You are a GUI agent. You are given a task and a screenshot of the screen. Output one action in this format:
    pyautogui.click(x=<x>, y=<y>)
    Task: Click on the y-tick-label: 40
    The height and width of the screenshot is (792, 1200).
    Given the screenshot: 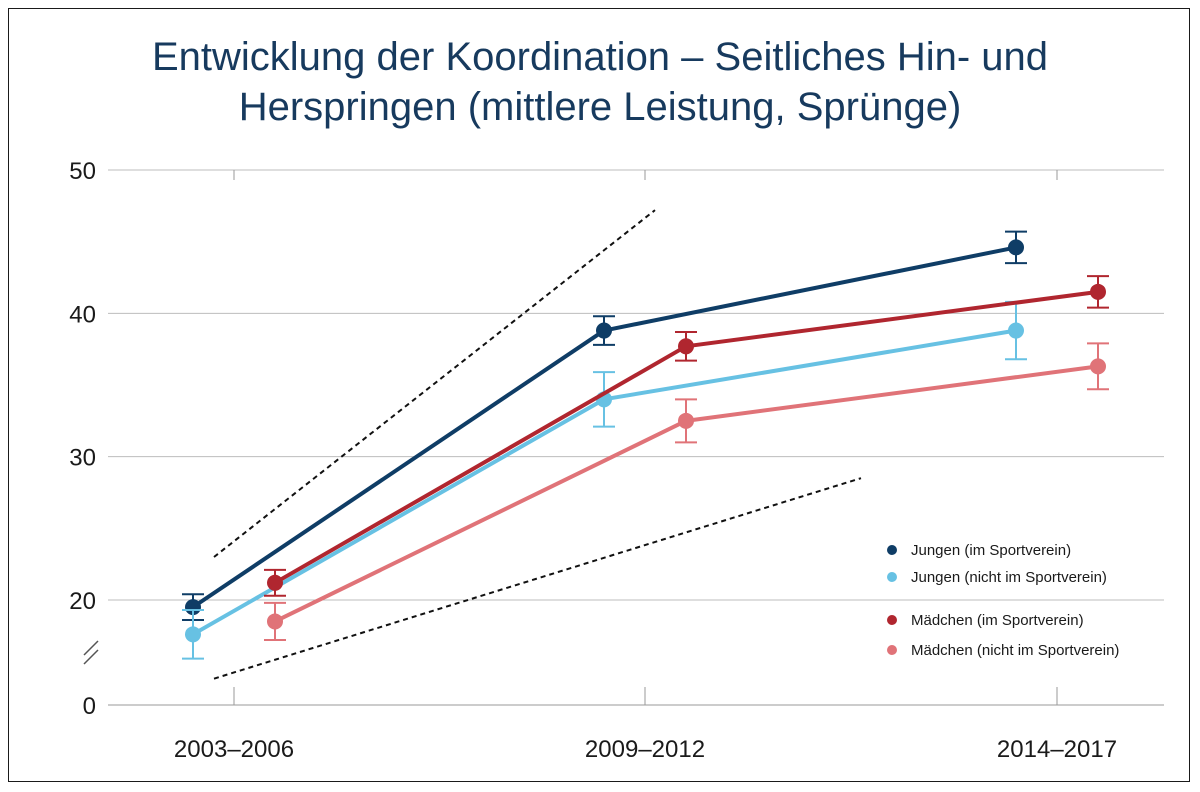 What is the action you would take?
    pyautogui.click(x=82, y=314)
    